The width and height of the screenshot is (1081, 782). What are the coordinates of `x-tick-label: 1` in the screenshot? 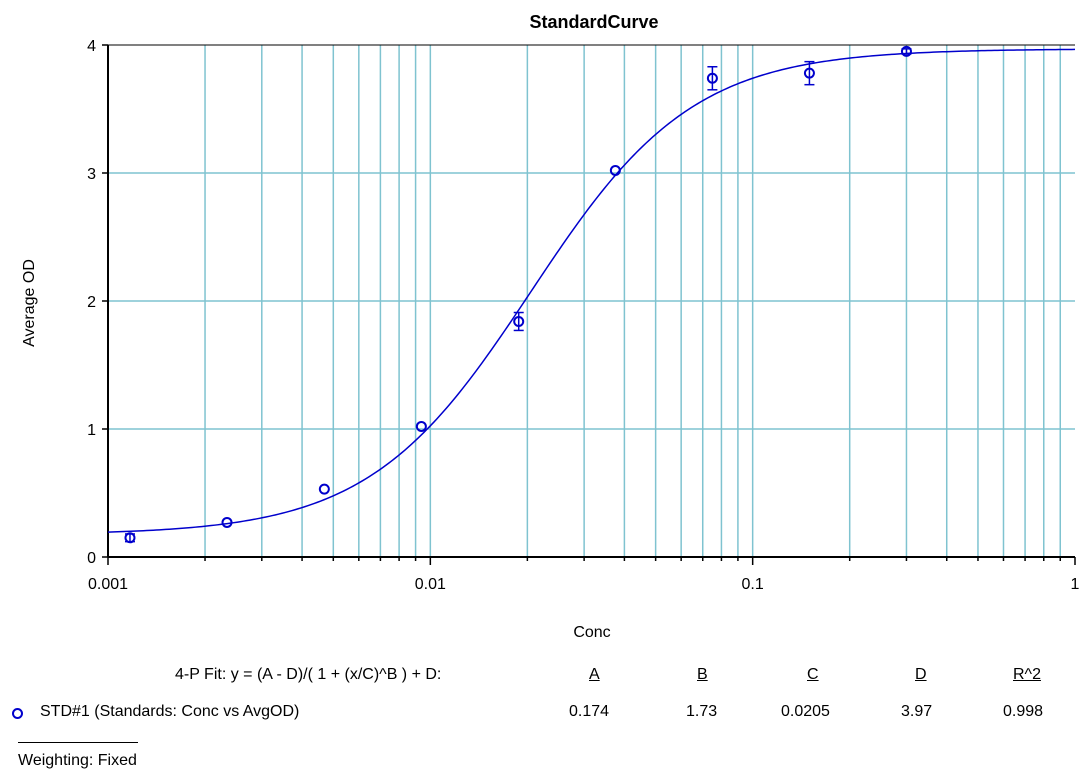 It's located at (1075, 584).